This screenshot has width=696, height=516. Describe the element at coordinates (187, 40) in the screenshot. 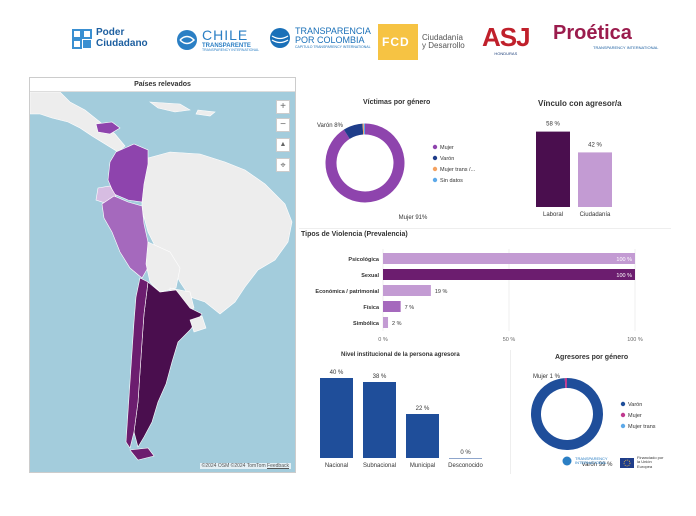

I see `chile-globe-icon` at that location.